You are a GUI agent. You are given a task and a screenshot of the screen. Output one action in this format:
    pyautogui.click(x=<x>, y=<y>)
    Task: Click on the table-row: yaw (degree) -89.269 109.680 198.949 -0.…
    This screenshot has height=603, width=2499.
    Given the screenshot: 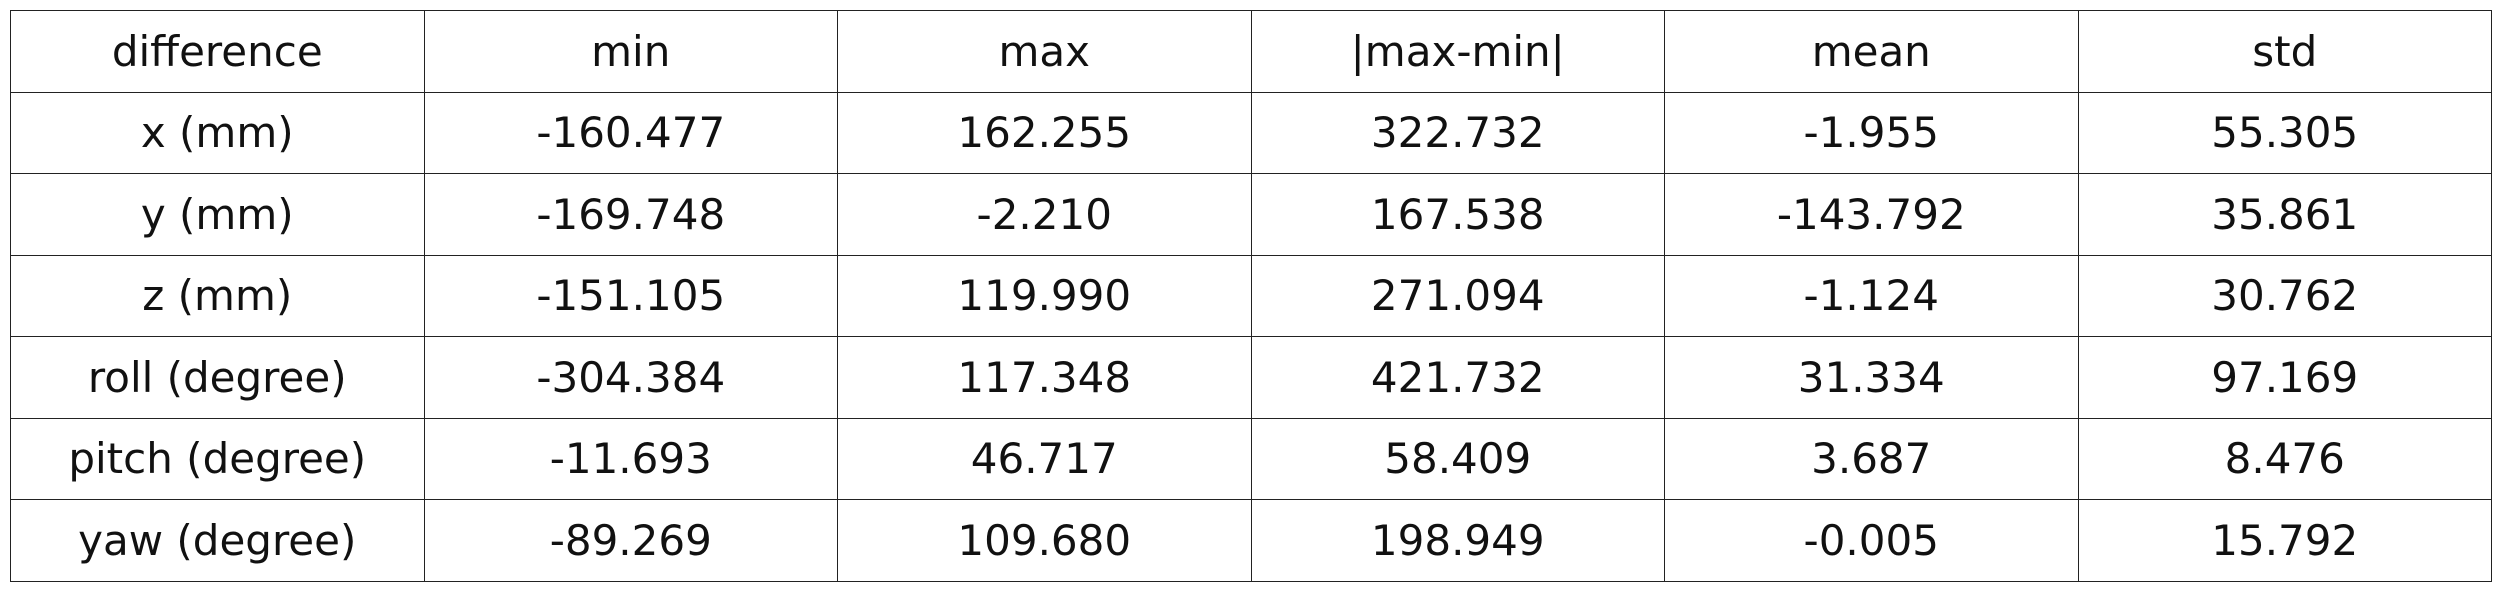 What is the action you would take?
    pyautogui.click(x=1251, y=540)
    